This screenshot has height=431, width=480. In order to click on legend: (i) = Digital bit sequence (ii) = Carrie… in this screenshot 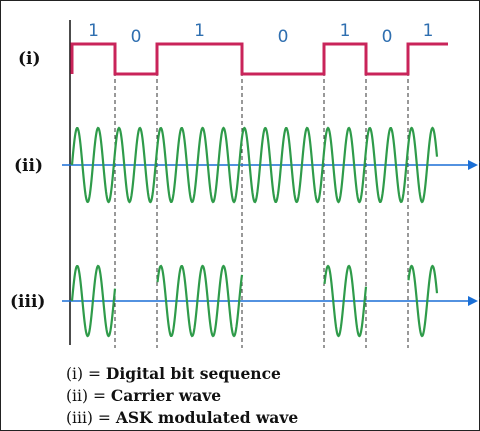, I will do `click(182, 396)`.